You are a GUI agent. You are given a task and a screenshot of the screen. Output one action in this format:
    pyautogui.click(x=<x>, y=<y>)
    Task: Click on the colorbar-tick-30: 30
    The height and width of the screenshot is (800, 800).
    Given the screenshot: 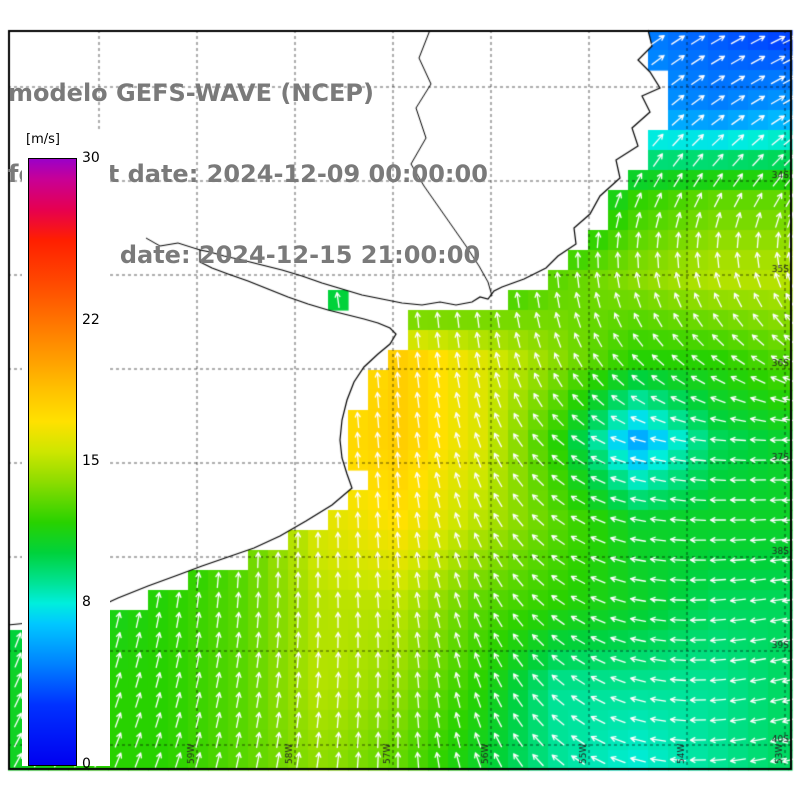 What is the action you would take?
    pyautogui.click(x=91, y=158)
    